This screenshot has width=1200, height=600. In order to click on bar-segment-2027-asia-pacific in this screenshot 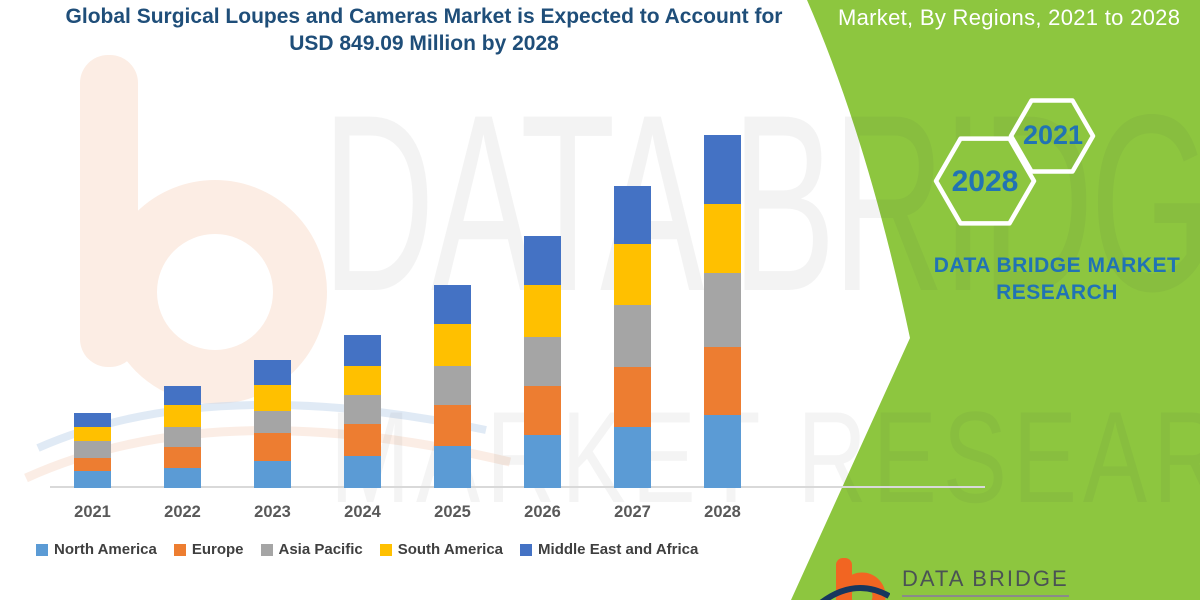, I will do `click(632, 336)`.